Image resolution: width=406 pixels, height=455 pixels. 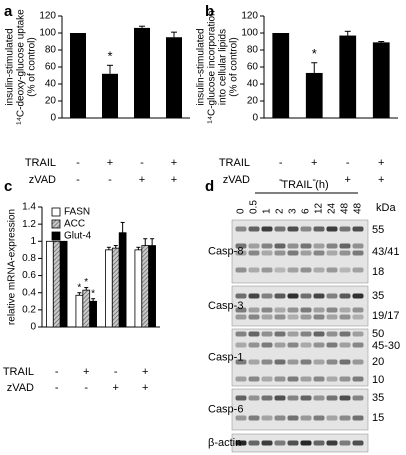 What do you see at coordinates (29, 207) in the screenshot?
I see `y-tick-label: 1.4` at bounding box center [29, 207].